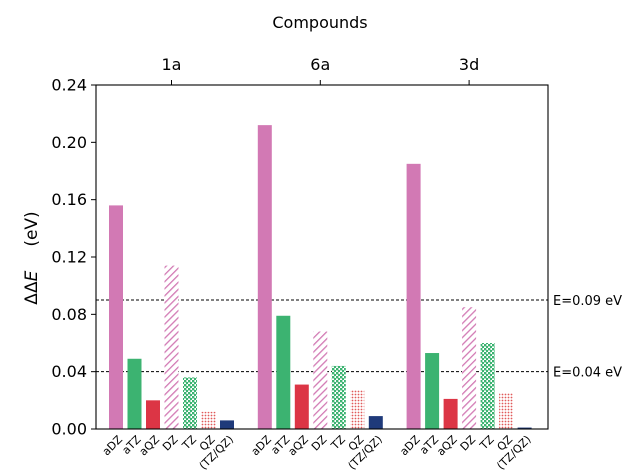  Describe the element at coordinates (320, 64) in the screenshot. I see `category-label-1: 6a` at that location.